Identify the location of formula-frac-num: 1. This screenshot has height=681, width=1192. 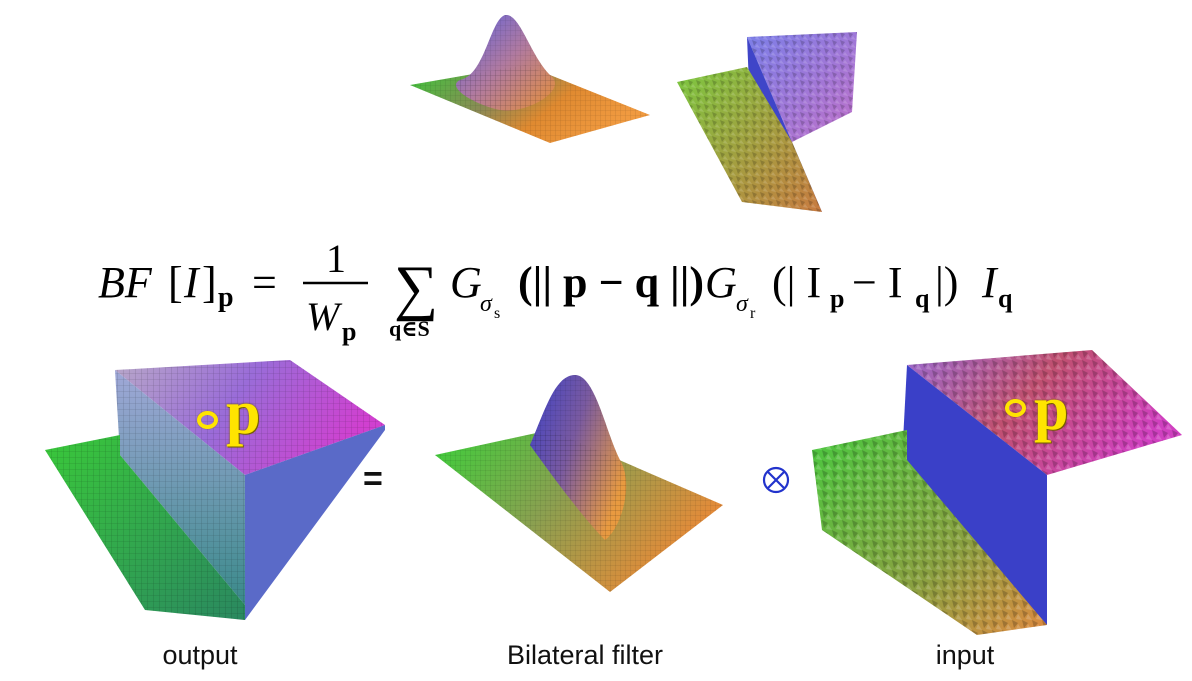
(336, 258).